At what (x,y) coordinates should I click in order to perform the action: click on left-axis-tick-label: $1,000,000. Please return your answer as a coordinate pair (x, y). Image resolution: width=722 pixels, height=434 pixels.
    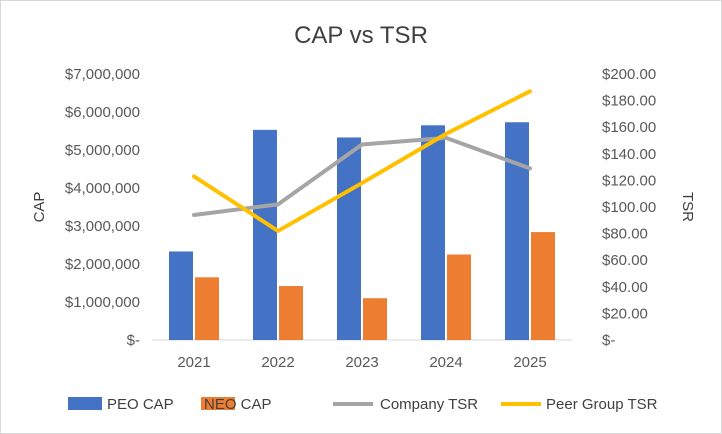
    Looking at the image, I should click on (102, 302).